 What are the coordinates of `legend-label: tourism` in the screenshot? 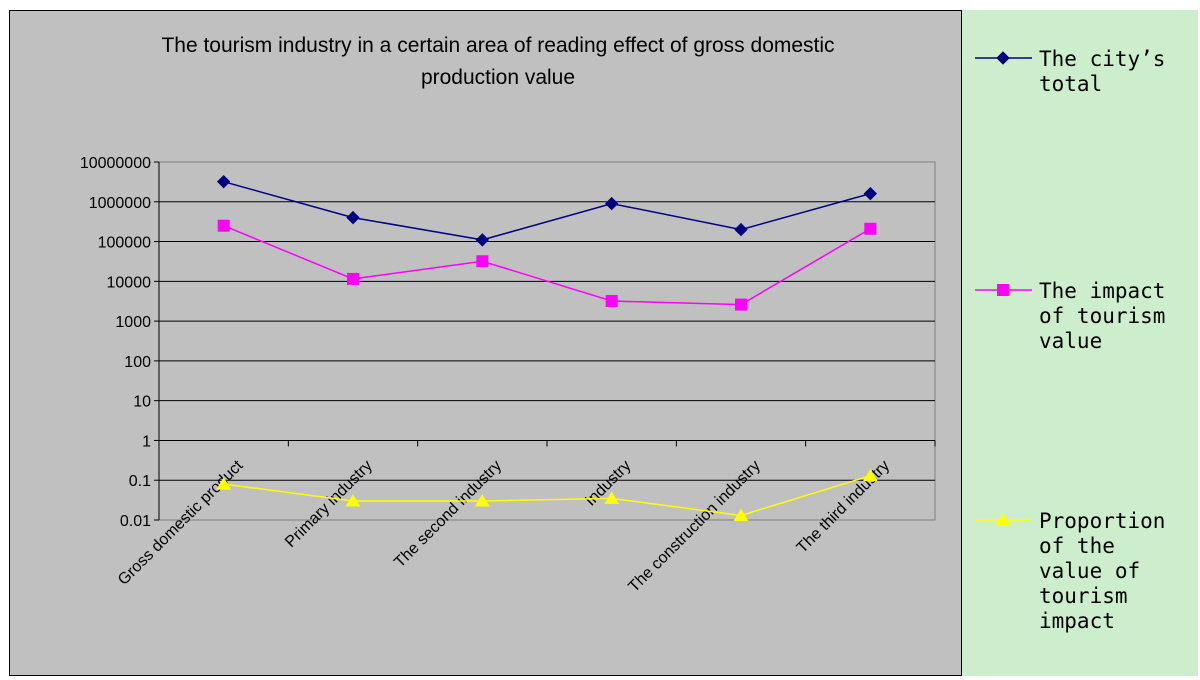 It's located at (1083, 596).